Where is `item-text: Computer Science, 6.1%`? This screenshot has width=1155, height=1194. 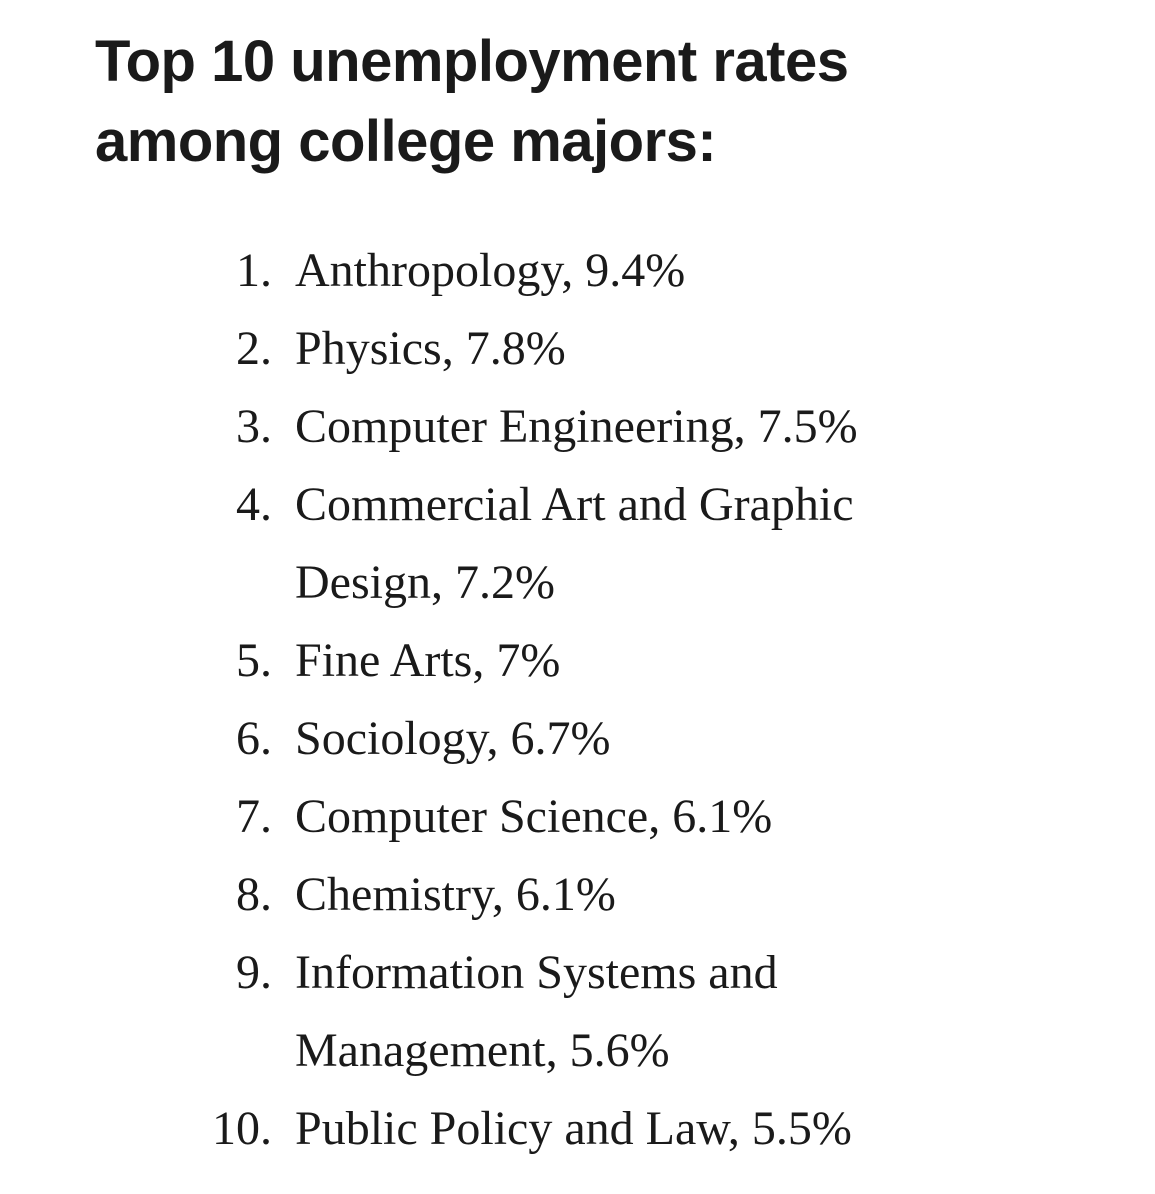
item-text: Computer Science, 6.1% is located at coordinates (534, 816).